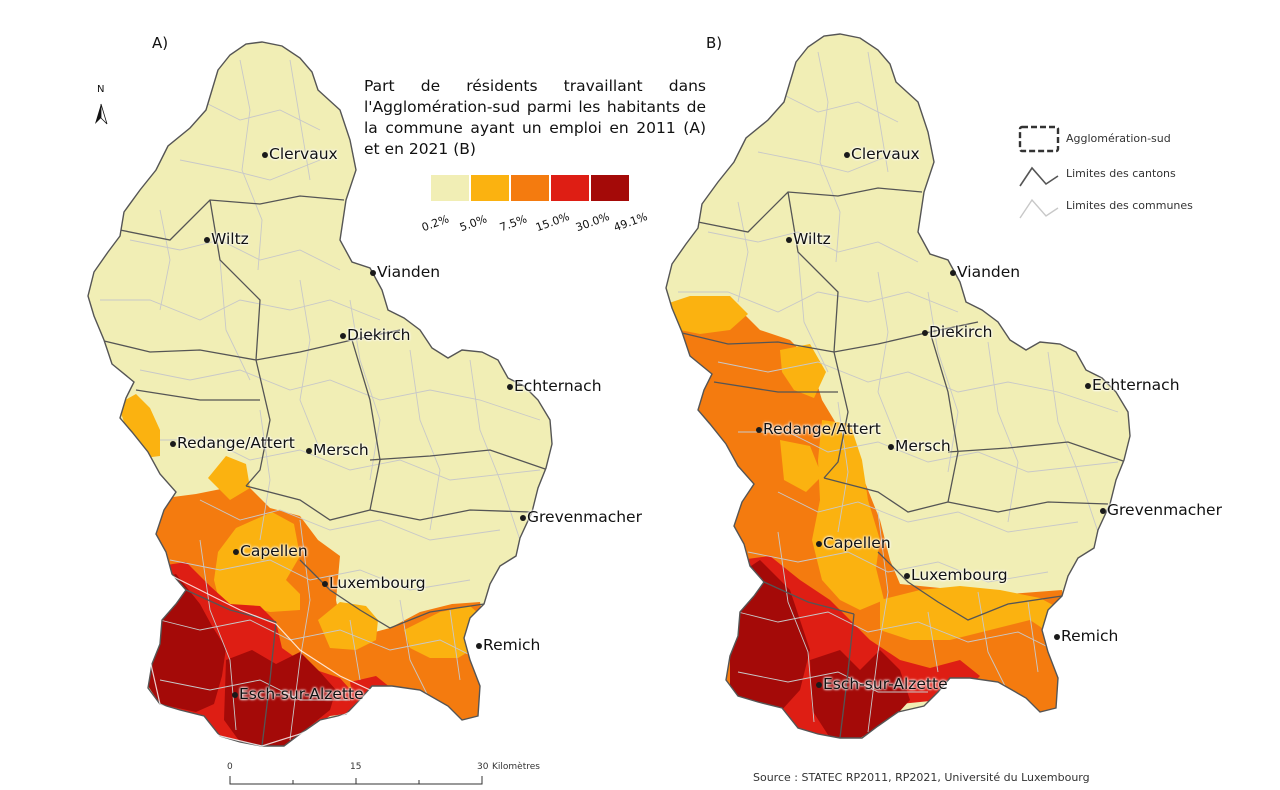 The height and width of the screenshot is (790, 1280). I want to click on commune-key-symbol, so click(1039, 208).